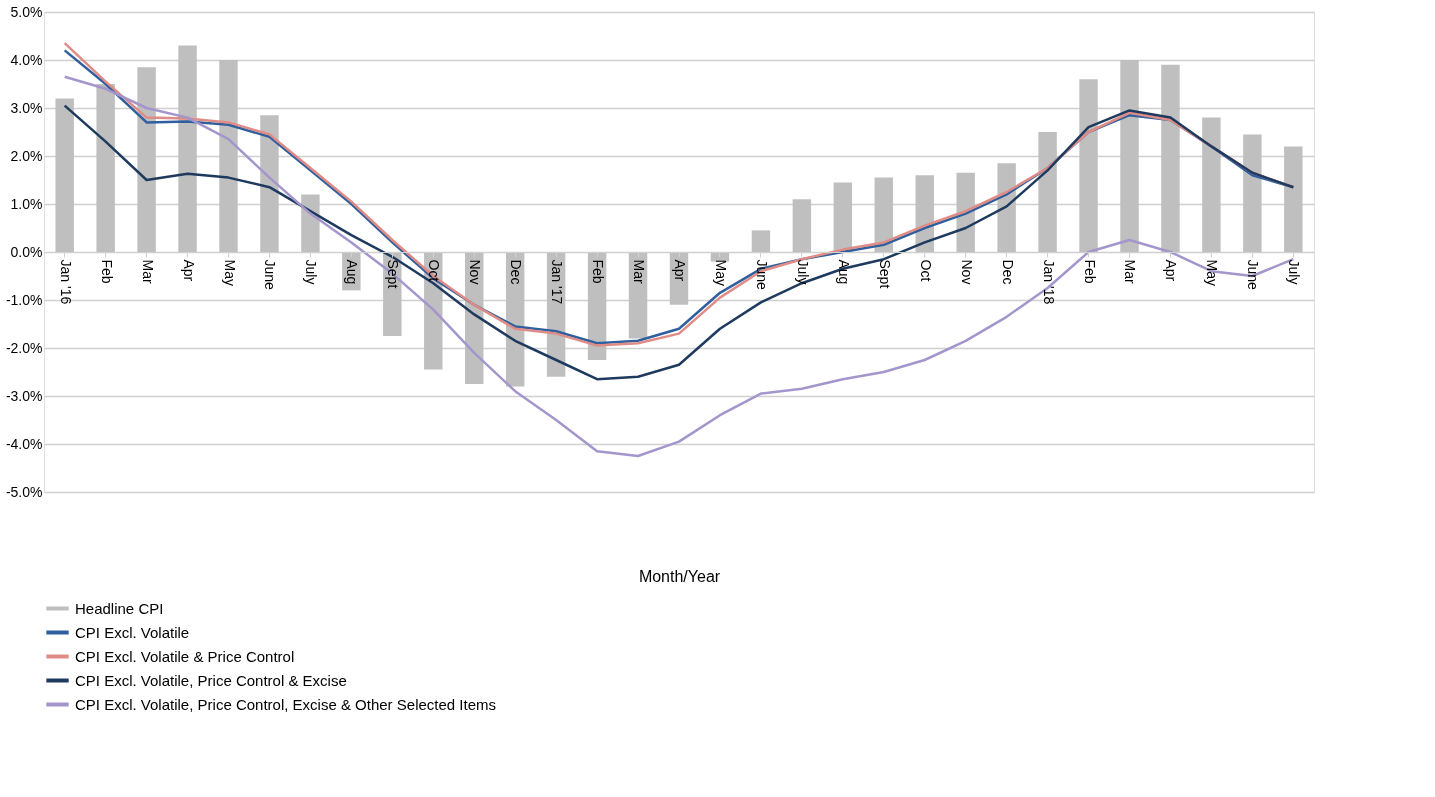  What do you see at coordinates (285, 704) in the screenshot?
I see `legend-label: CPI Excl. Volatile, Price Control, Excise & Other Selected Items` at bounding box center [285, 704].